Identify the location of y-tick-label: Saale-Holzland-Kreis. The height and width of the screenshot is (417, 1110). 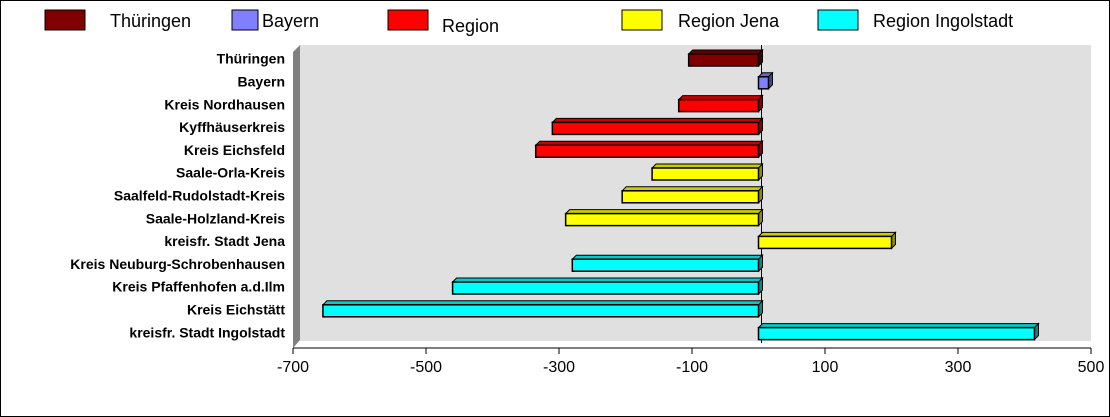
(215, 218).